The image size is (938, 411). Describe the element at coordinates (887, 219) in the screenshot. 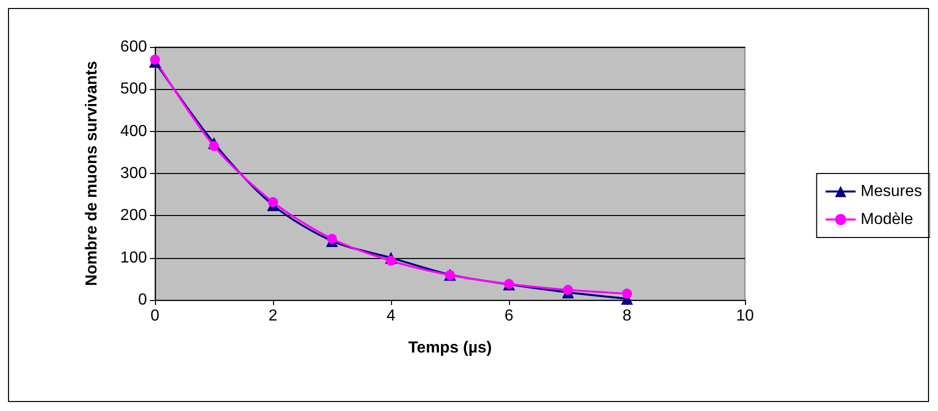

I see `legend-label: Modèle` at that location.